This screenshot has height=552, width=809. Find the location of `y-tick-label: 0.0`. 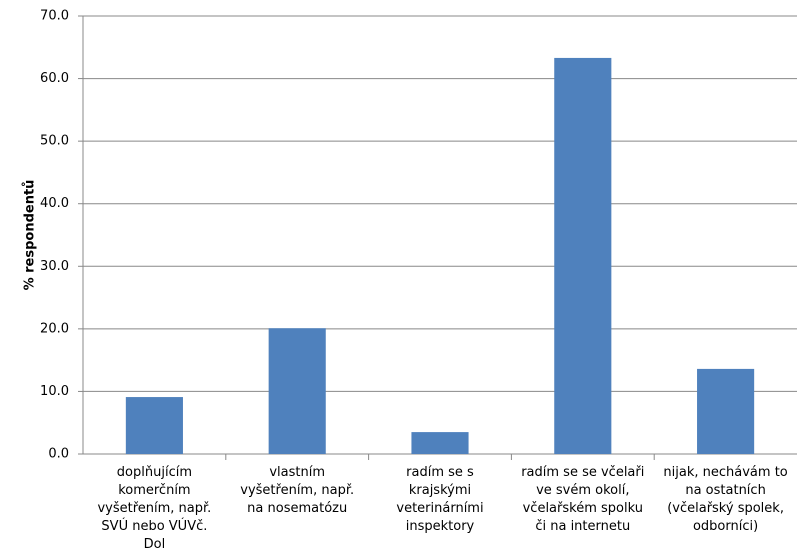

y-tick-label: 0.0 is located at coordinates (58, 454).